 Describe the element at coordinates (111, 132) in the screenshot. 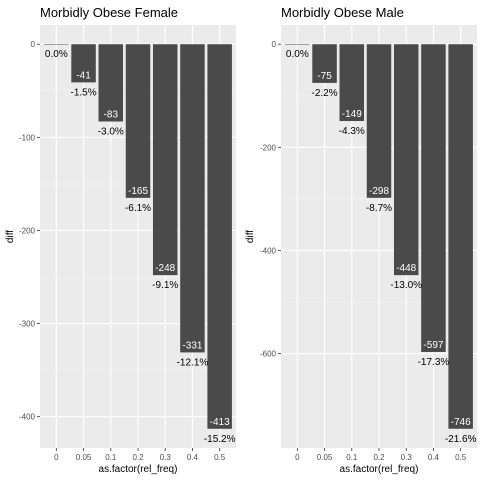

I see `percent-label: -3.0%` at that location.